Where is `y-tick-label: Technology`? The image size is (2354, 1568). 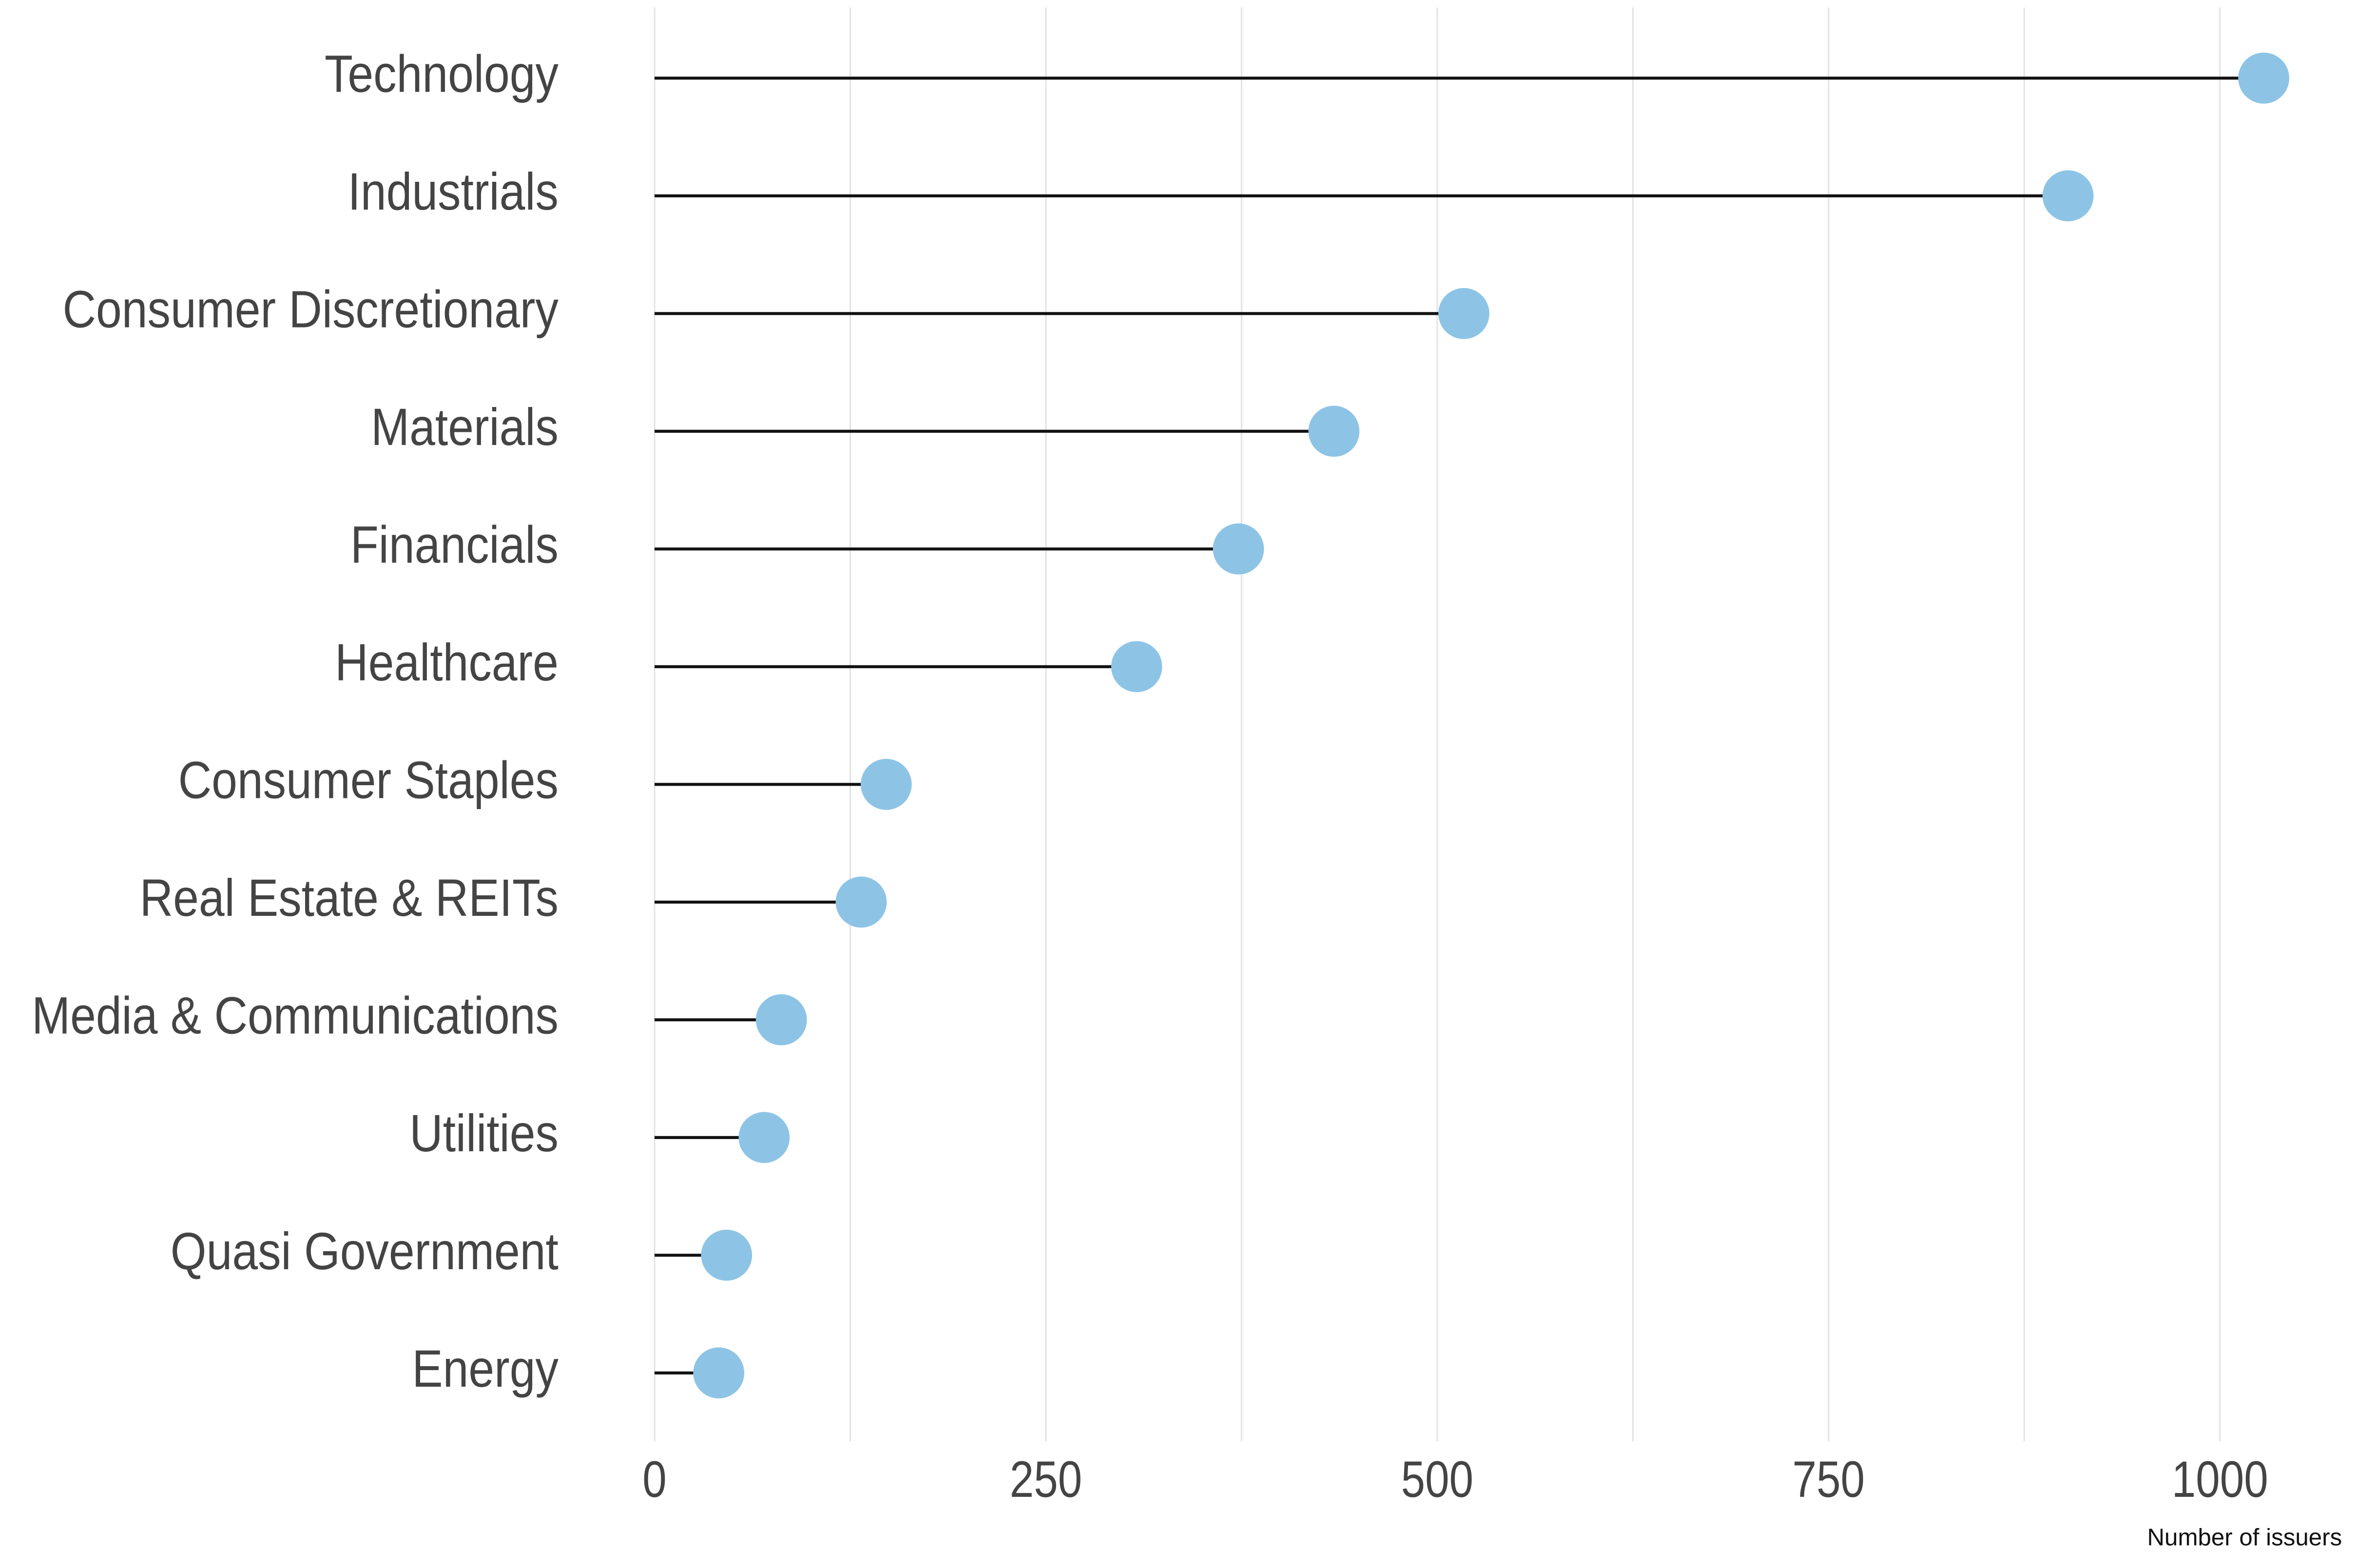 y-tick-label: Technology is located at coordinates (442, 73).